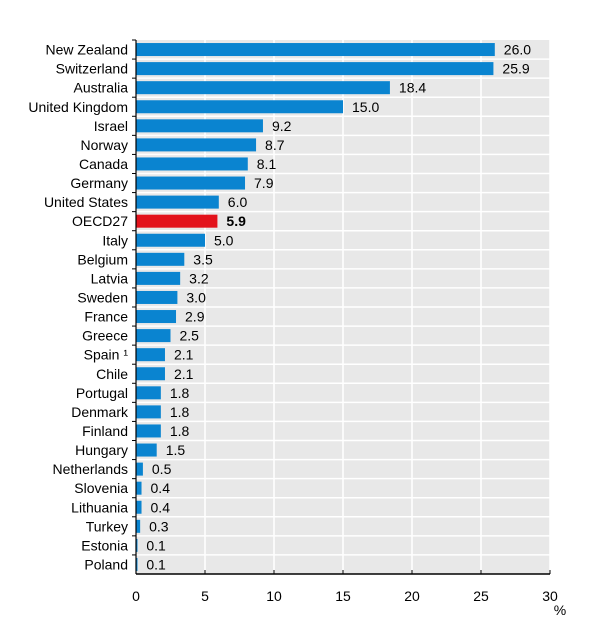 This screenshot has width=600, height=638. I want to click on data-label: 0.5, so click(162, 469).